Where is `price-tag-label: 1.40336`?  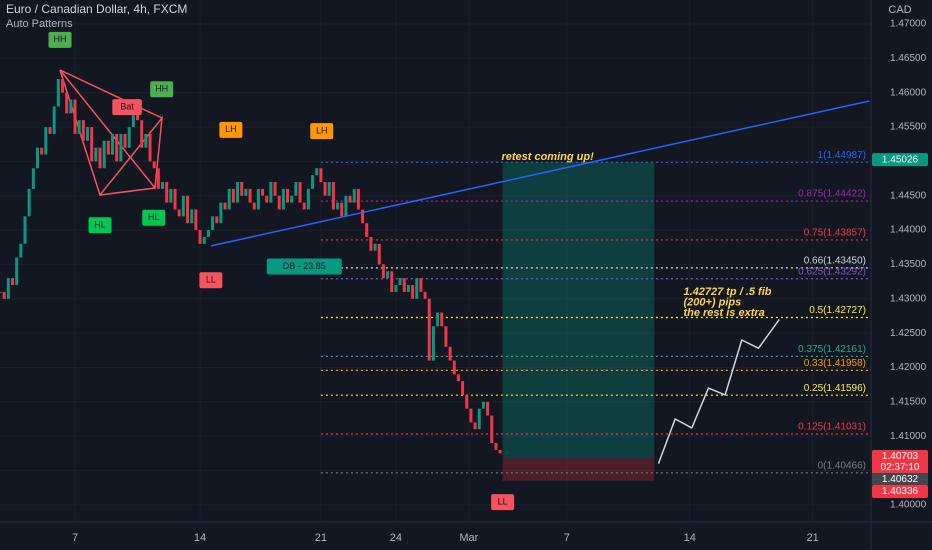 price-tag-label: 1.40336 is located at coordinates (900, 491).